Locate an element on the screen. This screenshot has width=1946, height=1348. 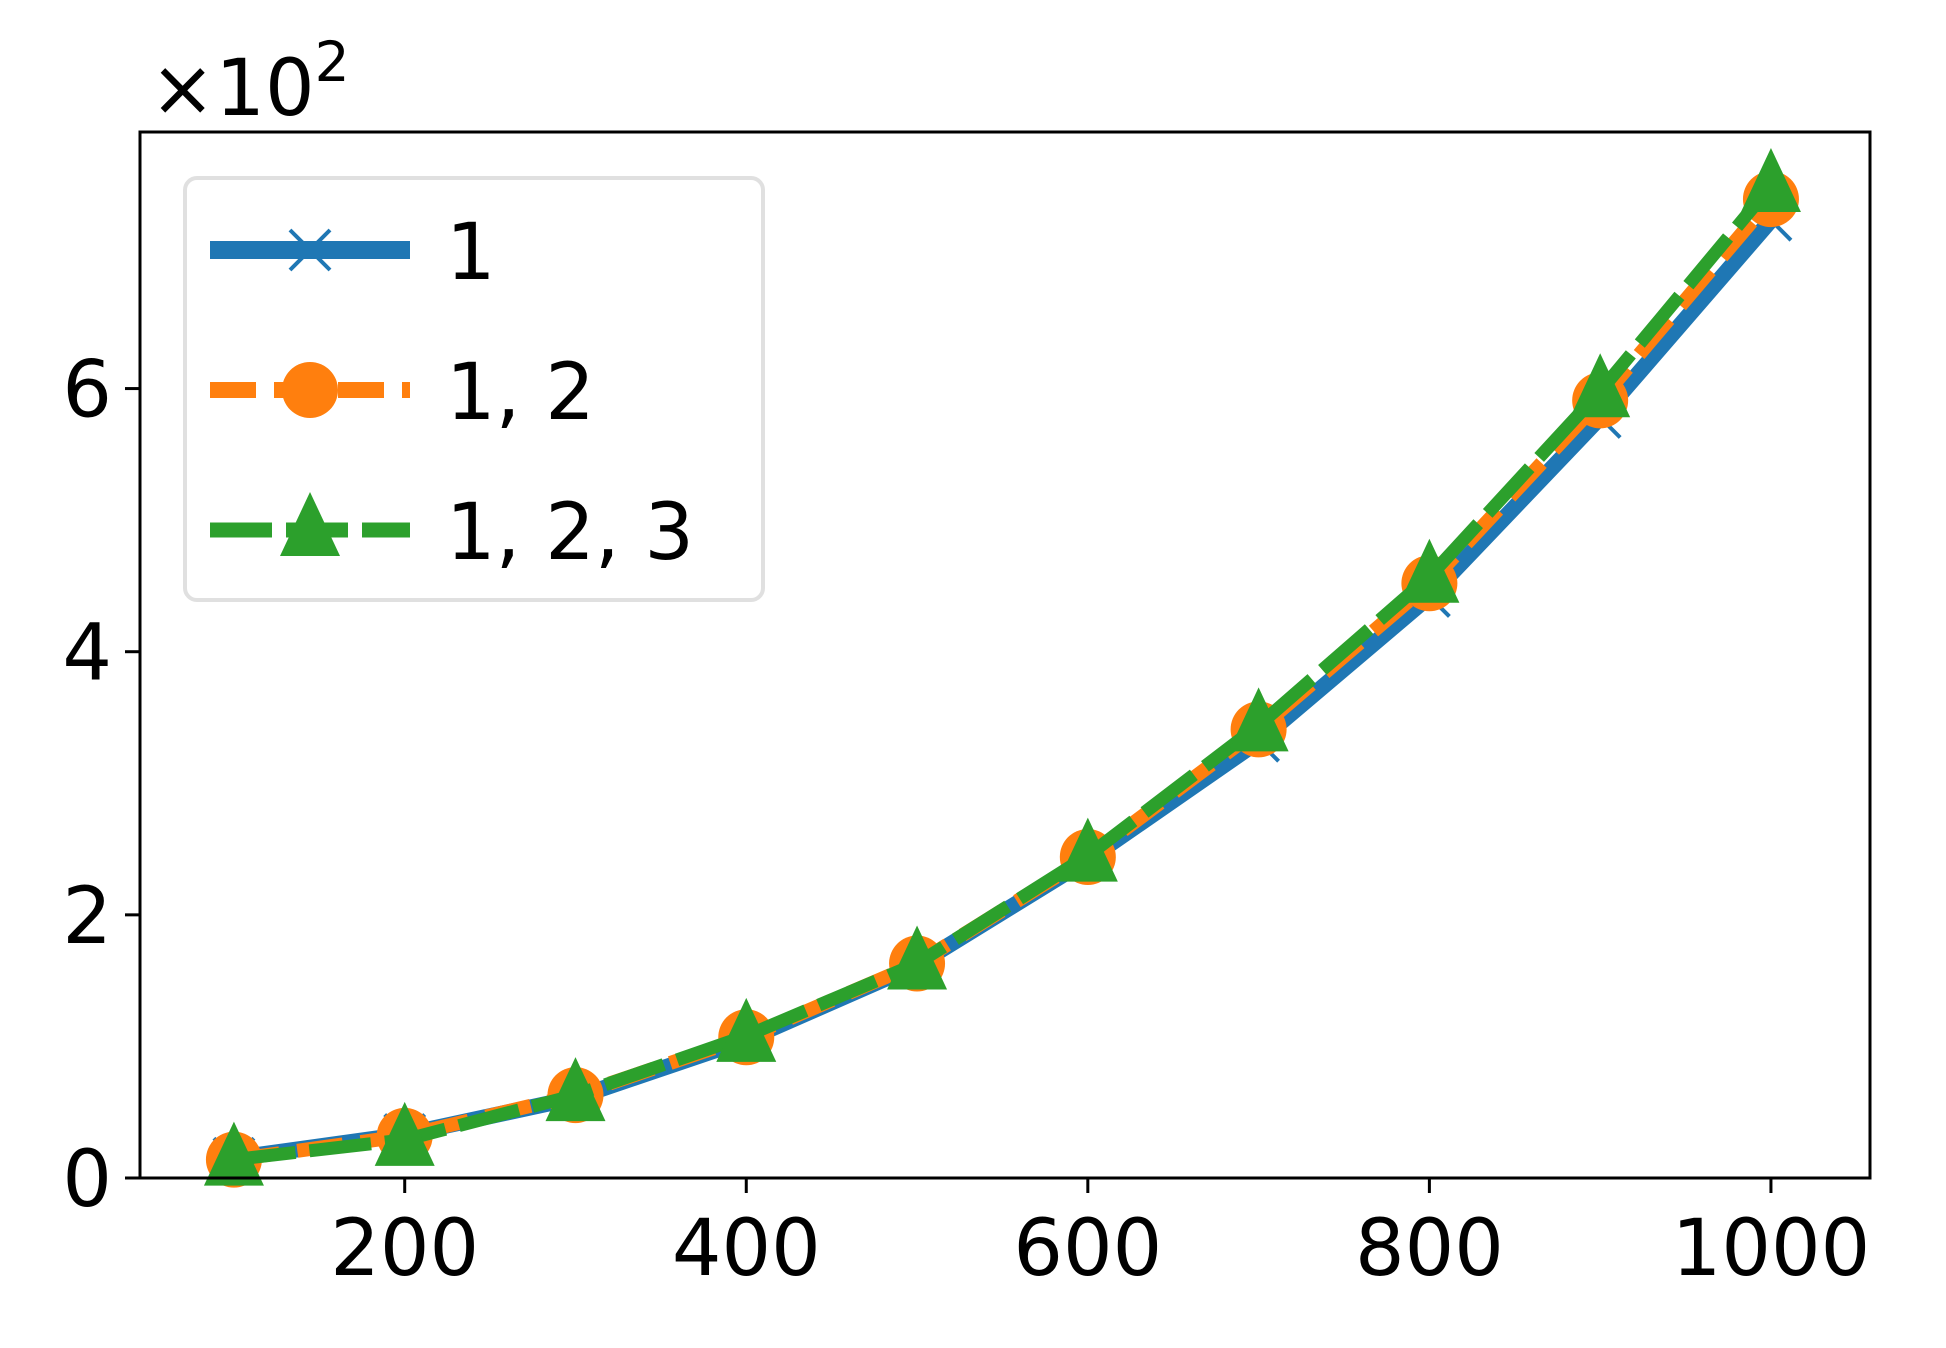
y-scale-multiplier: ×10² is located at coordinates (250, 82).